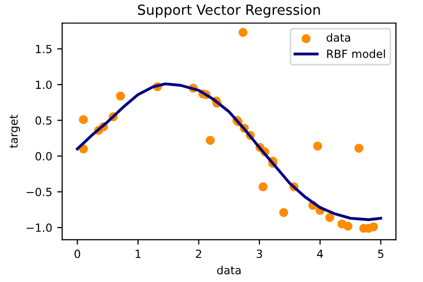  I want to click on y-tick-label: 1.0, so click(44, 84).